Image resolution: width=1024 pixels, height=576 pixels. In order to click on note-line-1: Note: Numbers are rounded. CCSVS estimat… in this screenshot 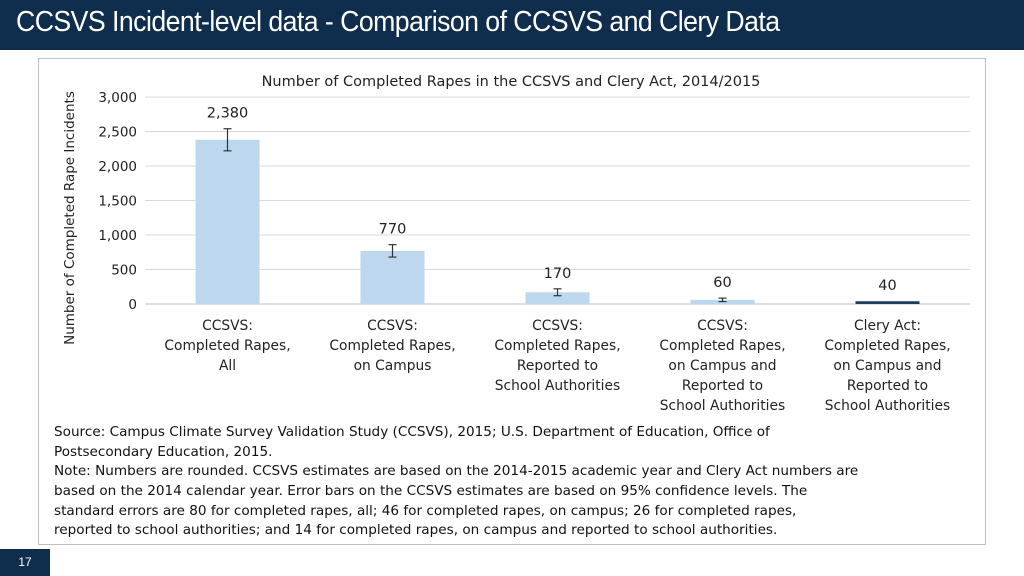, I will do `click(456, 471)`.